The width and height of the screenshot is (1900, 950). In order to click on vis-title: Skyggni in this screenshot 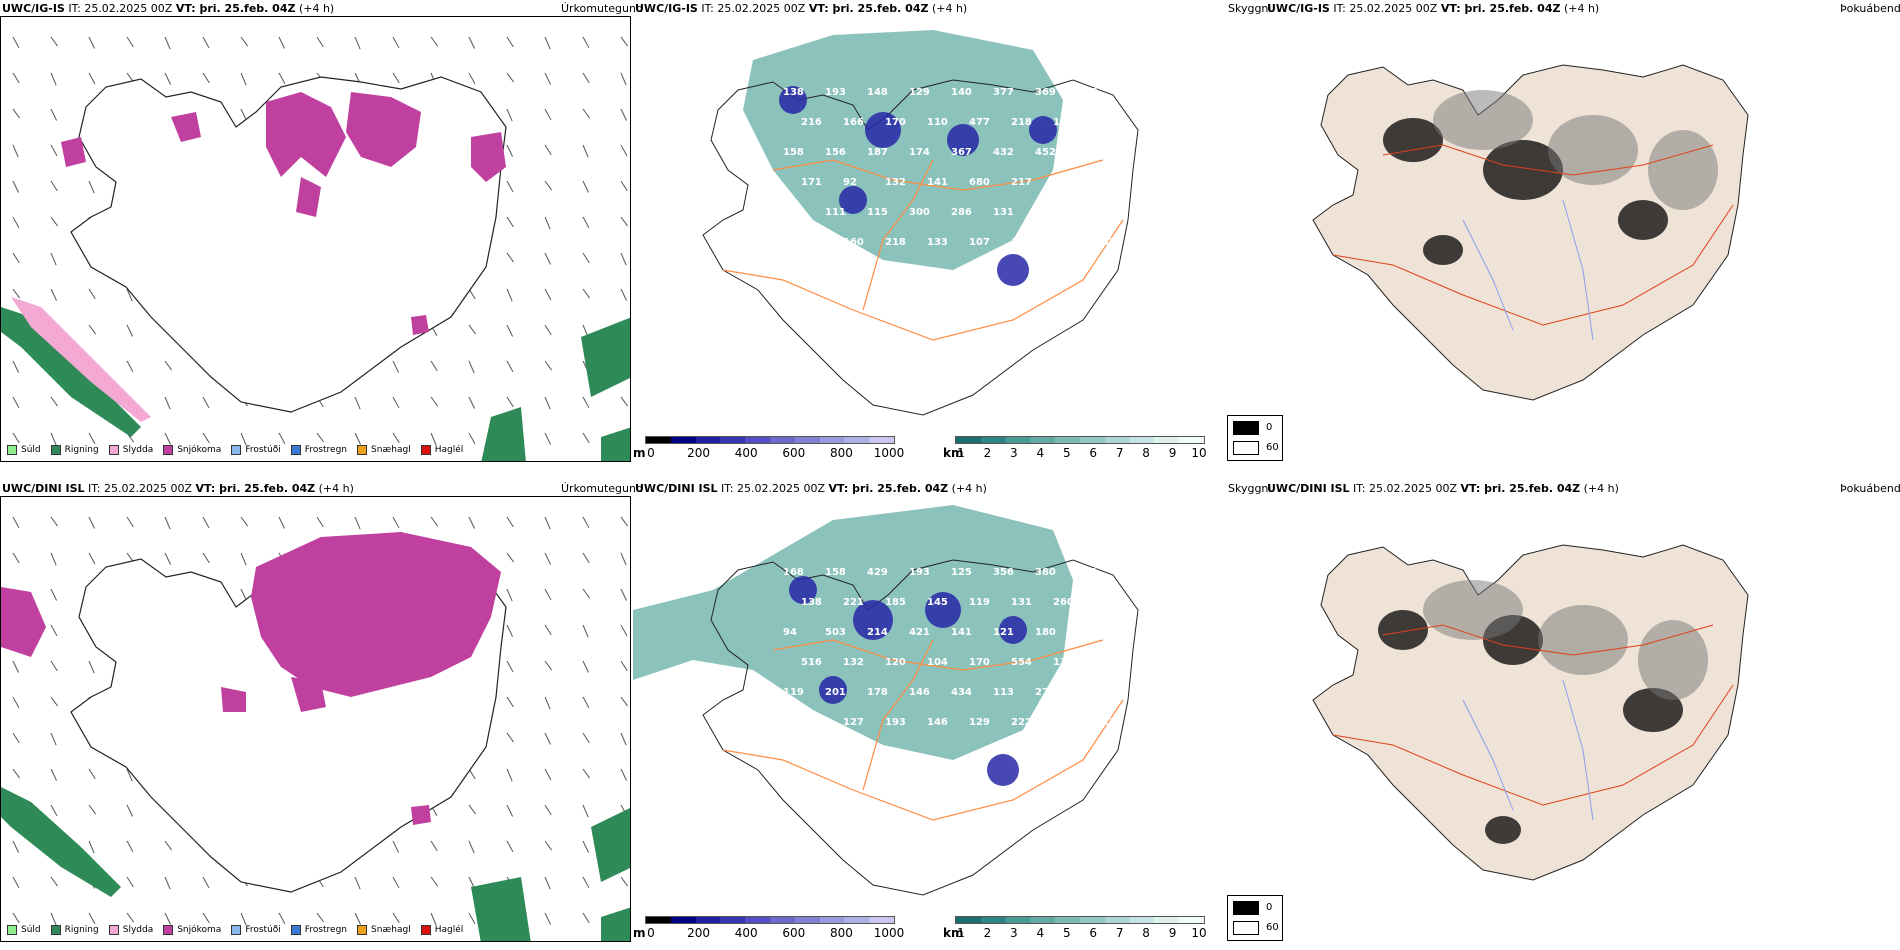, I will do `click(1250, 488)`.